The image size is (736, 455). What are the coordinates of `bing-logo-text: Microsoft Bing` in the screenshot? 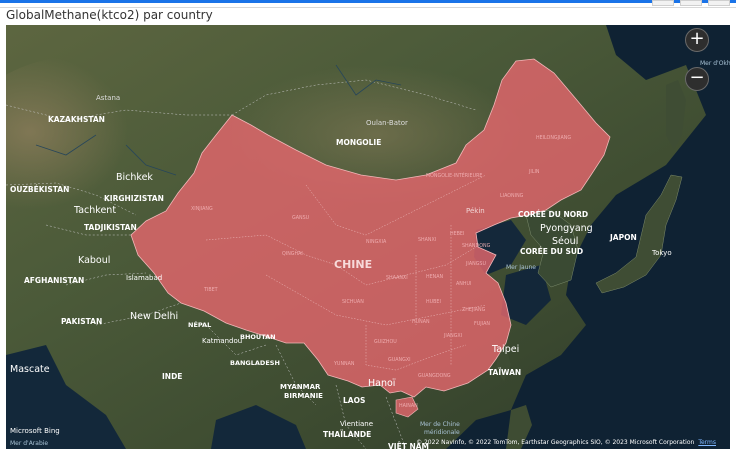 It's located at (35, 431).